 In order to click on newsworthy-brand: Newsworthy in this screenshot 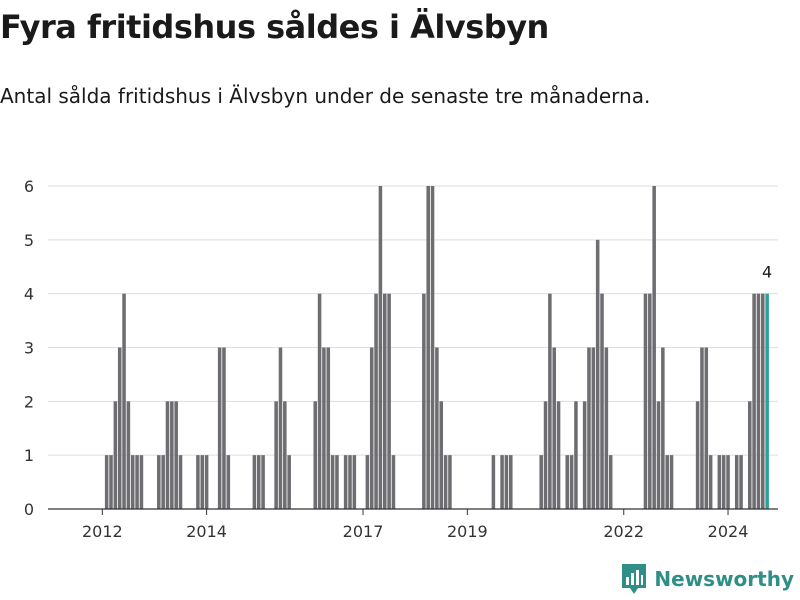, I will do `click(708, 579)`.